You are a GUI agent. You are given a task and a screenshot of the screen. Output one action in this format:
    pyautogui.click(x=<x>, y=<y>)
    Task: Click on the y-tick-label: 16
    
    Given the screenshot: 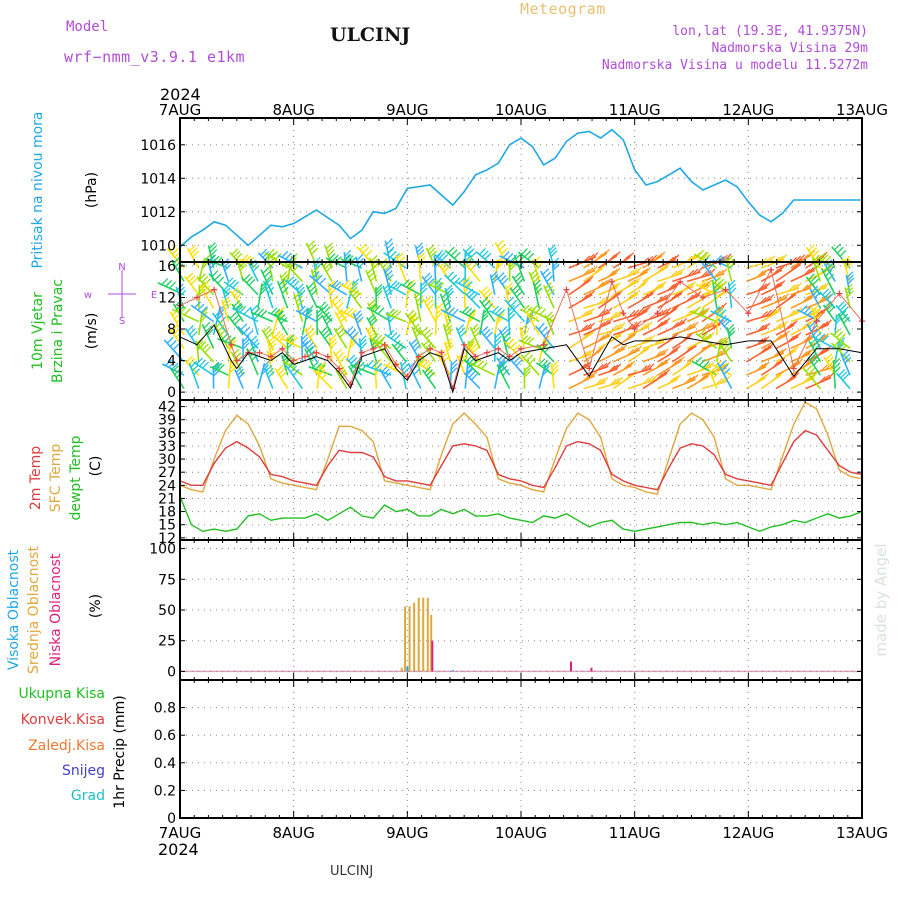 What is the action you would take?
    pyautogui.click(x=167, y=267)
    